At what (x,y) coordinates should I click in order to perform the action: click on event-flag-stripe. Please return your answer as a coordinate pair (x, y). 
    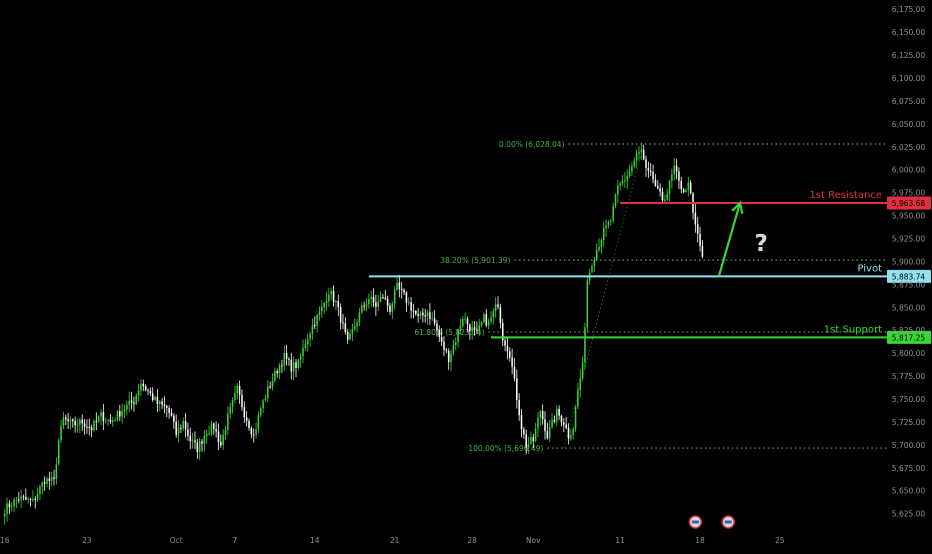
    Looking at the image, I should click on (728, 522).